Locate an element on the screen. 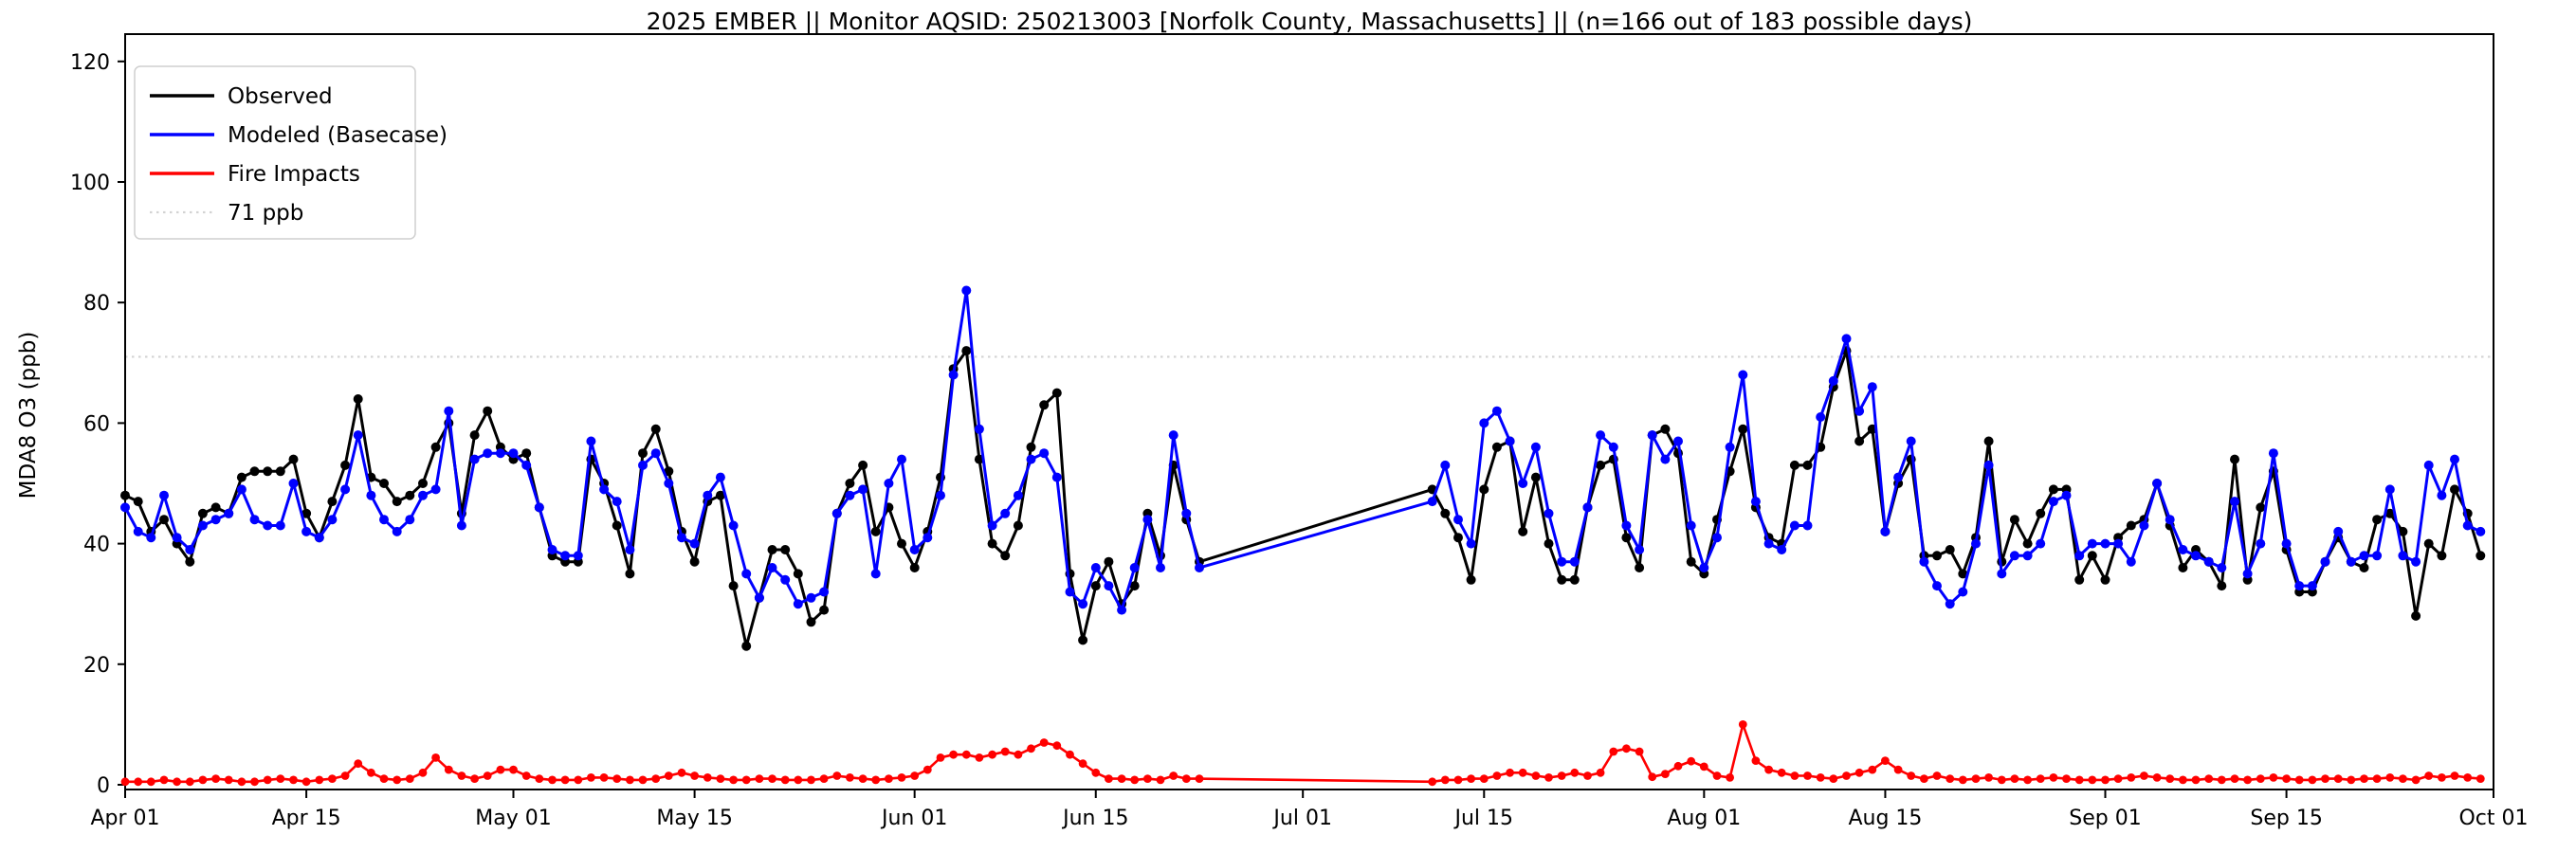  x-tick-label: Aug 01 is located at coordinates (1704, 818).